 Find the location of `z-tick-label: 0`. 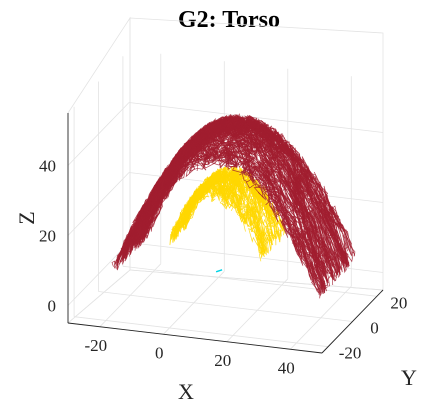

z-tick-label: 0 is located at coordinates (52, 306).